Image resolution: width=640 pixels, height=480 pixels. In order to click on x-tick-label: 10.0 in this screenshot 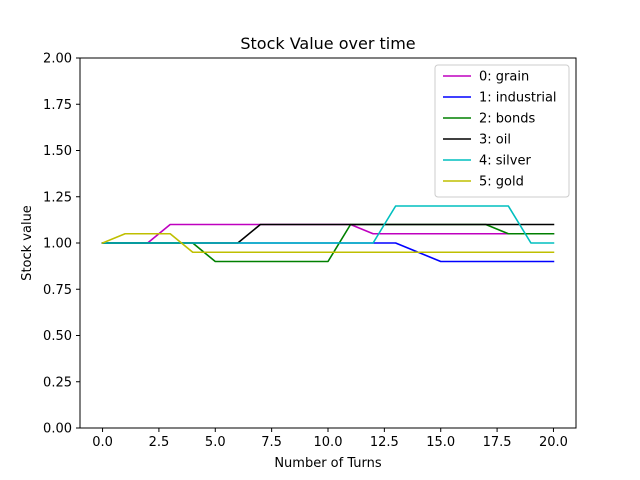, I will do `click(328, 442)`.